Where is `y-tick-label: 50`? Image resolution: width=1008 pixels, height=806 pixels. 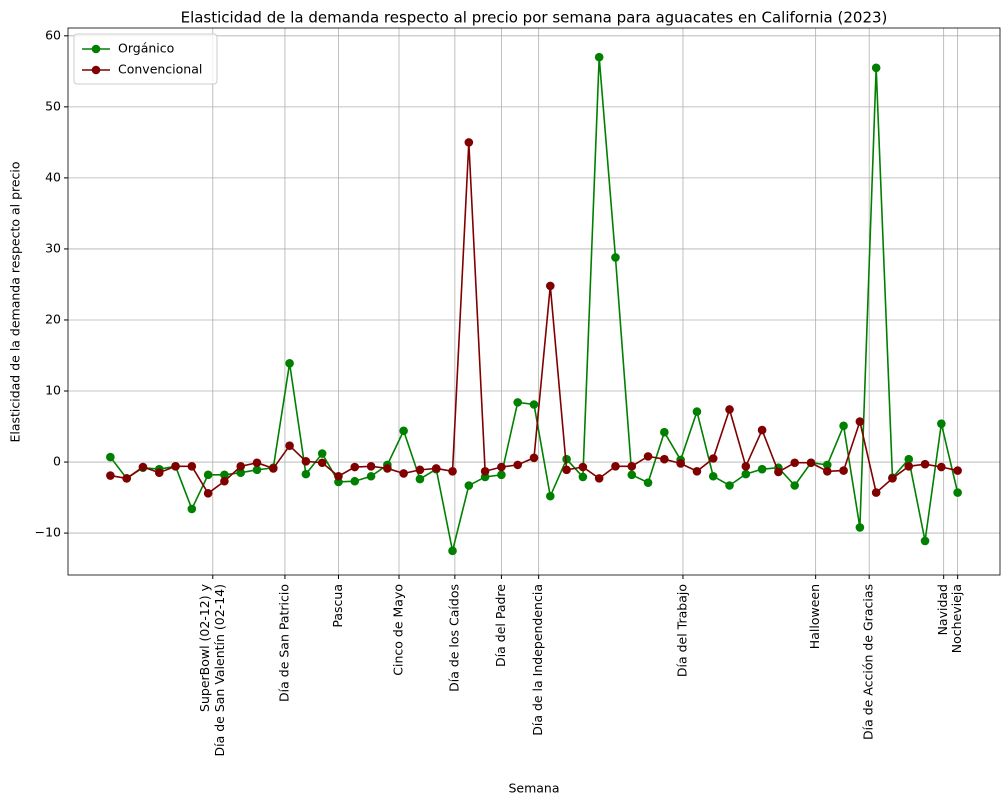
y-tick-label: 50 is located at coordinates (53, 105).